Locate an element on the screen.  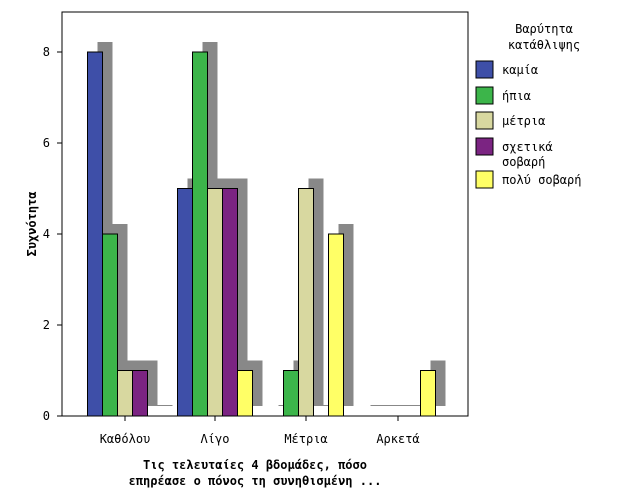
x-axis: Καθόλου Λίγο Μέτρια Αρκετά is located at coordinates (260, 431).